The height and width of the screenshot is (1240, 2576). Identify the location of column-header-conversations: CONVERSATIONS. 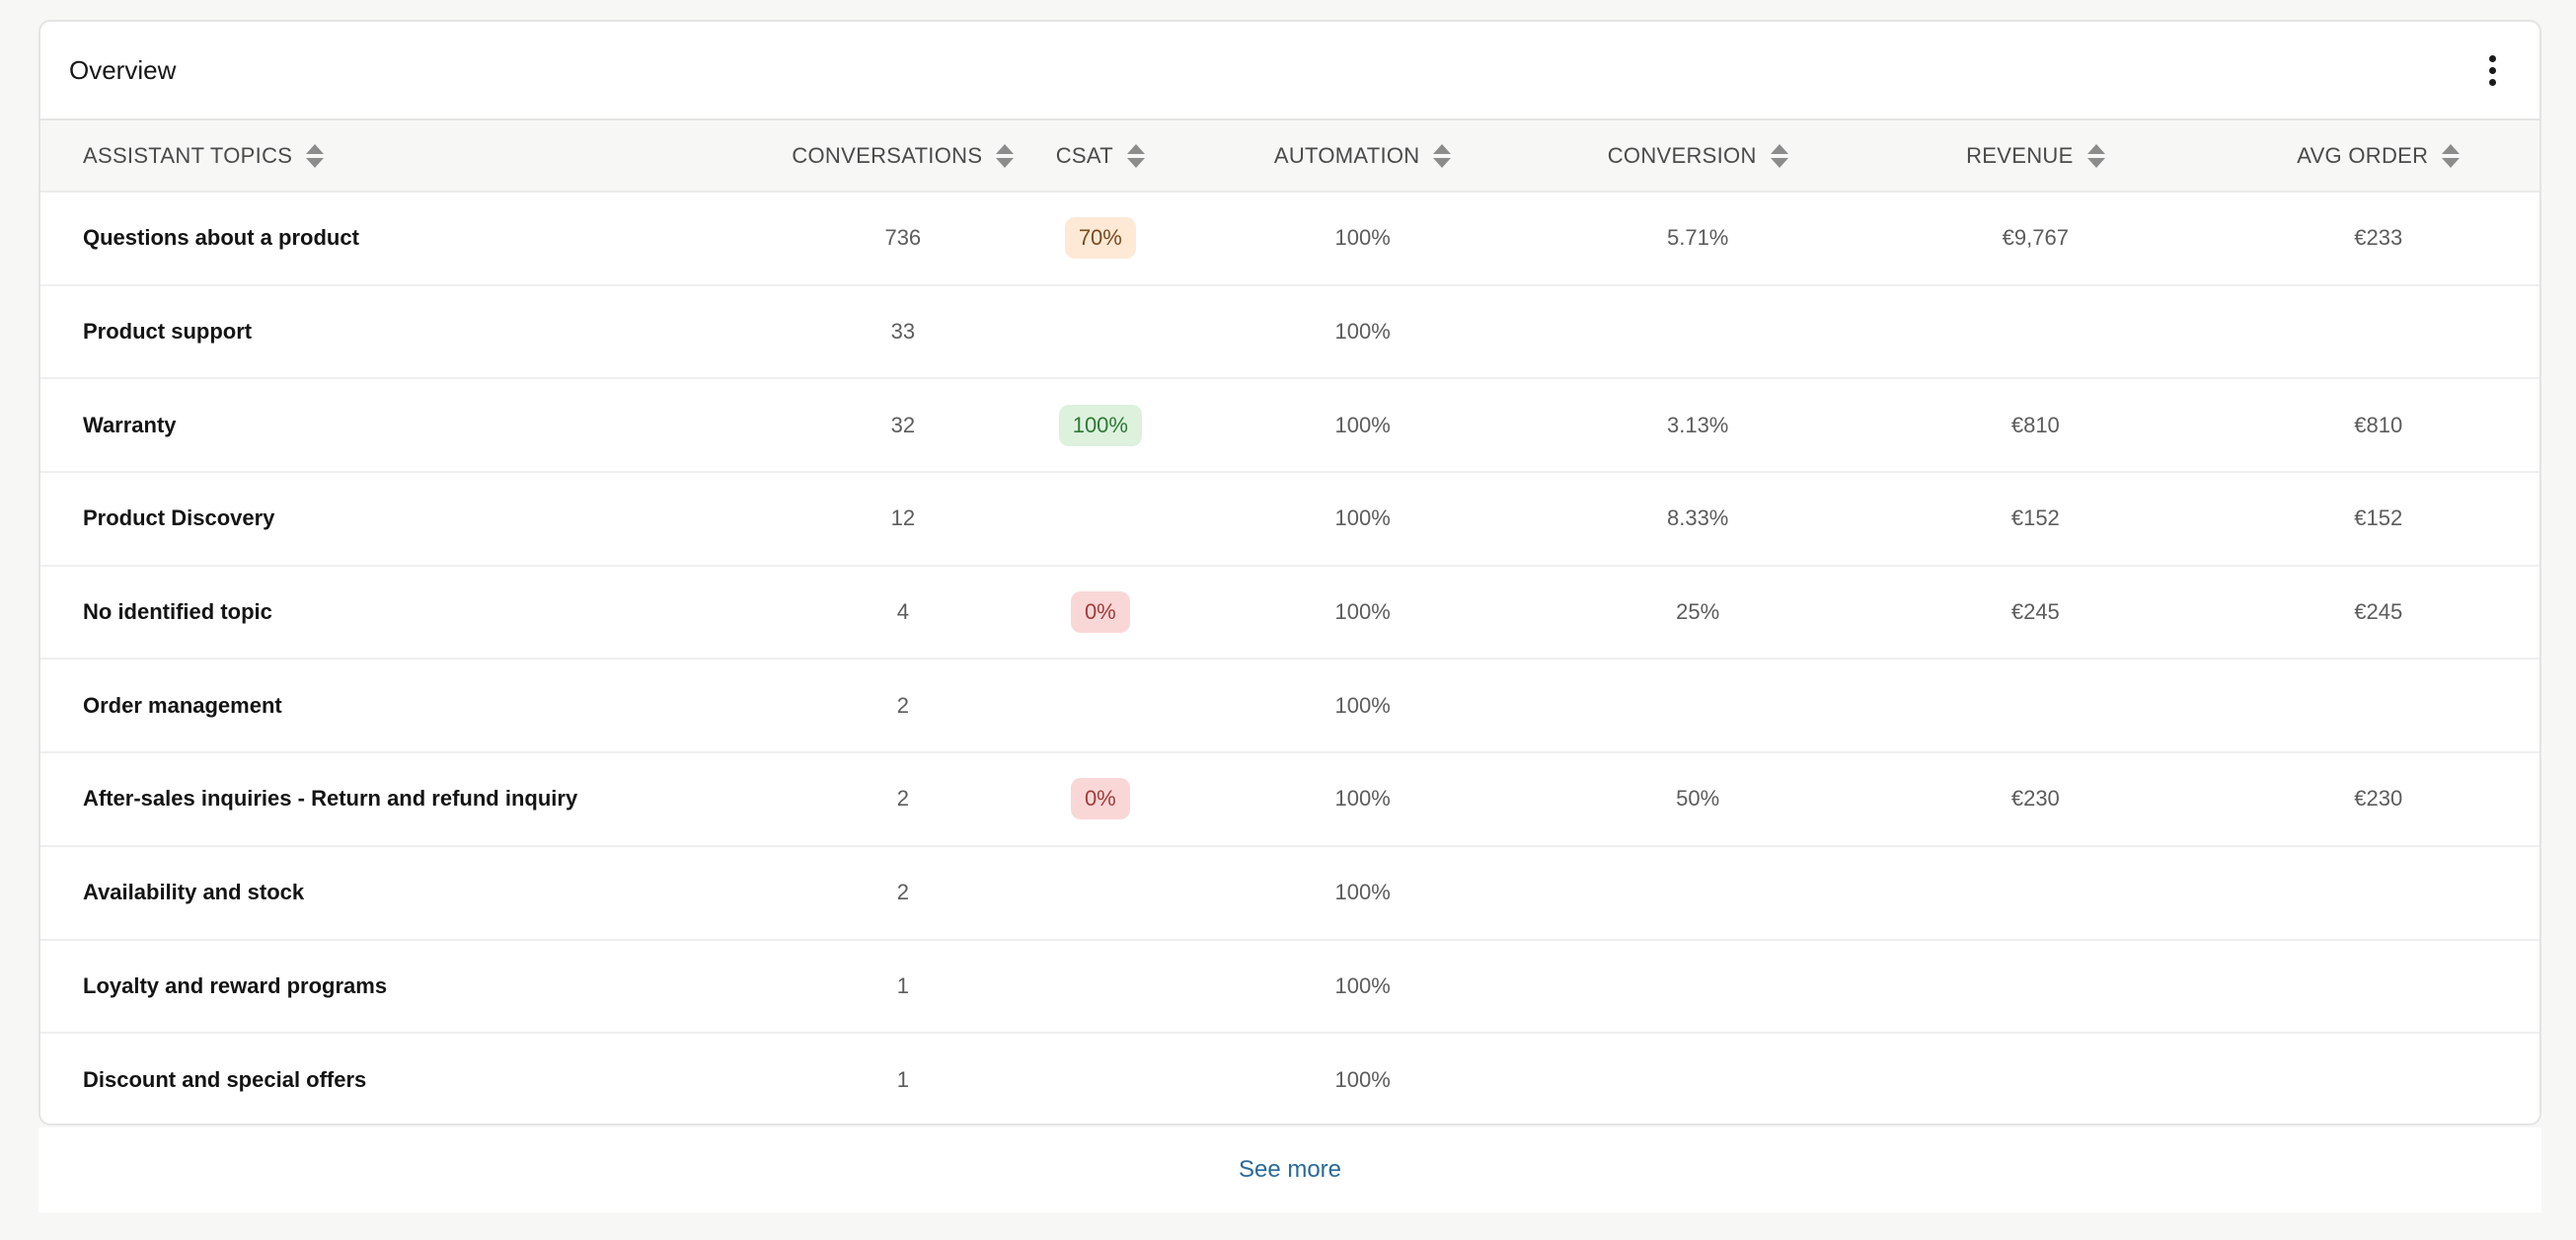
(903, 156).